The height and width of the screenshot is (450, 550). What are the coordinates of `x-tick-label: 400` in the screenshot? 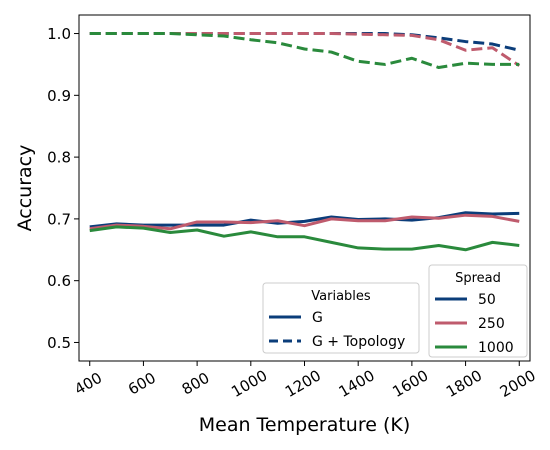 It's located at (88, 384).